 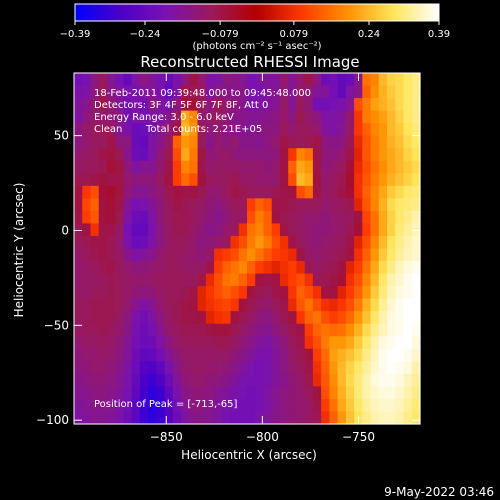 I want to click on colorbar-tick-label: −0.39, so click(x=75, y=34).